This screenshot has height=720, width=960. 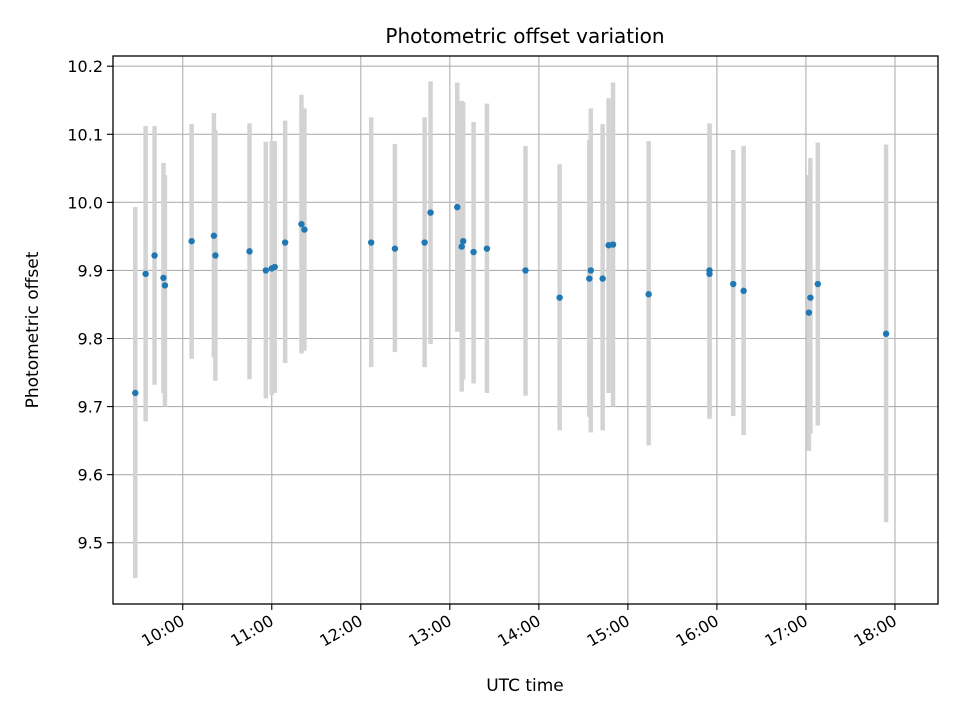 I want to click on x-tick-label: 14:00, so click(x=518, y=631).